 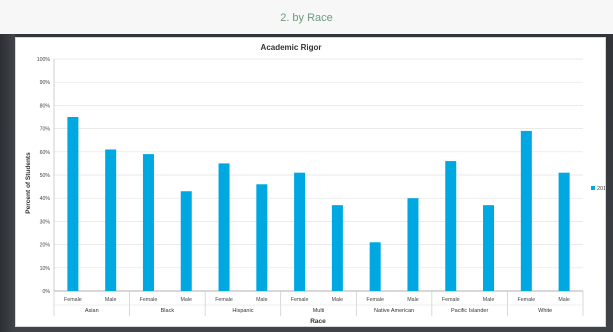 I want to click on x-group-label: Hispanic, so click(x=242, y=311).